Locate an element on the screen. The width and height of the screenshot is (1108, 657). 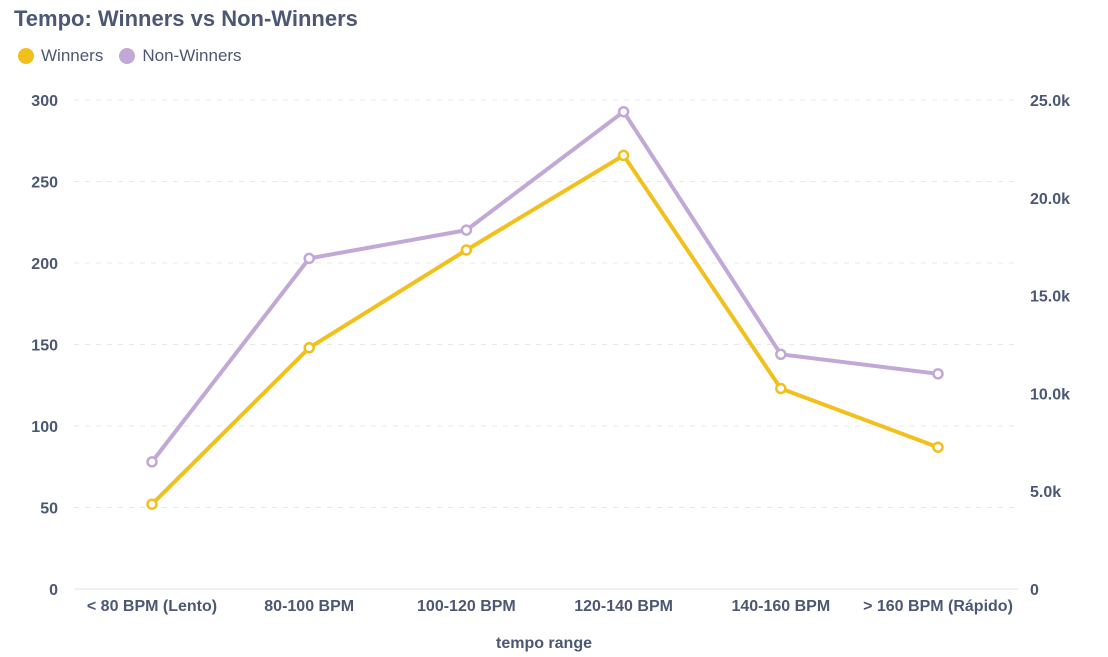
legend-item-winners: Winners is located at coordinates (60, 56).